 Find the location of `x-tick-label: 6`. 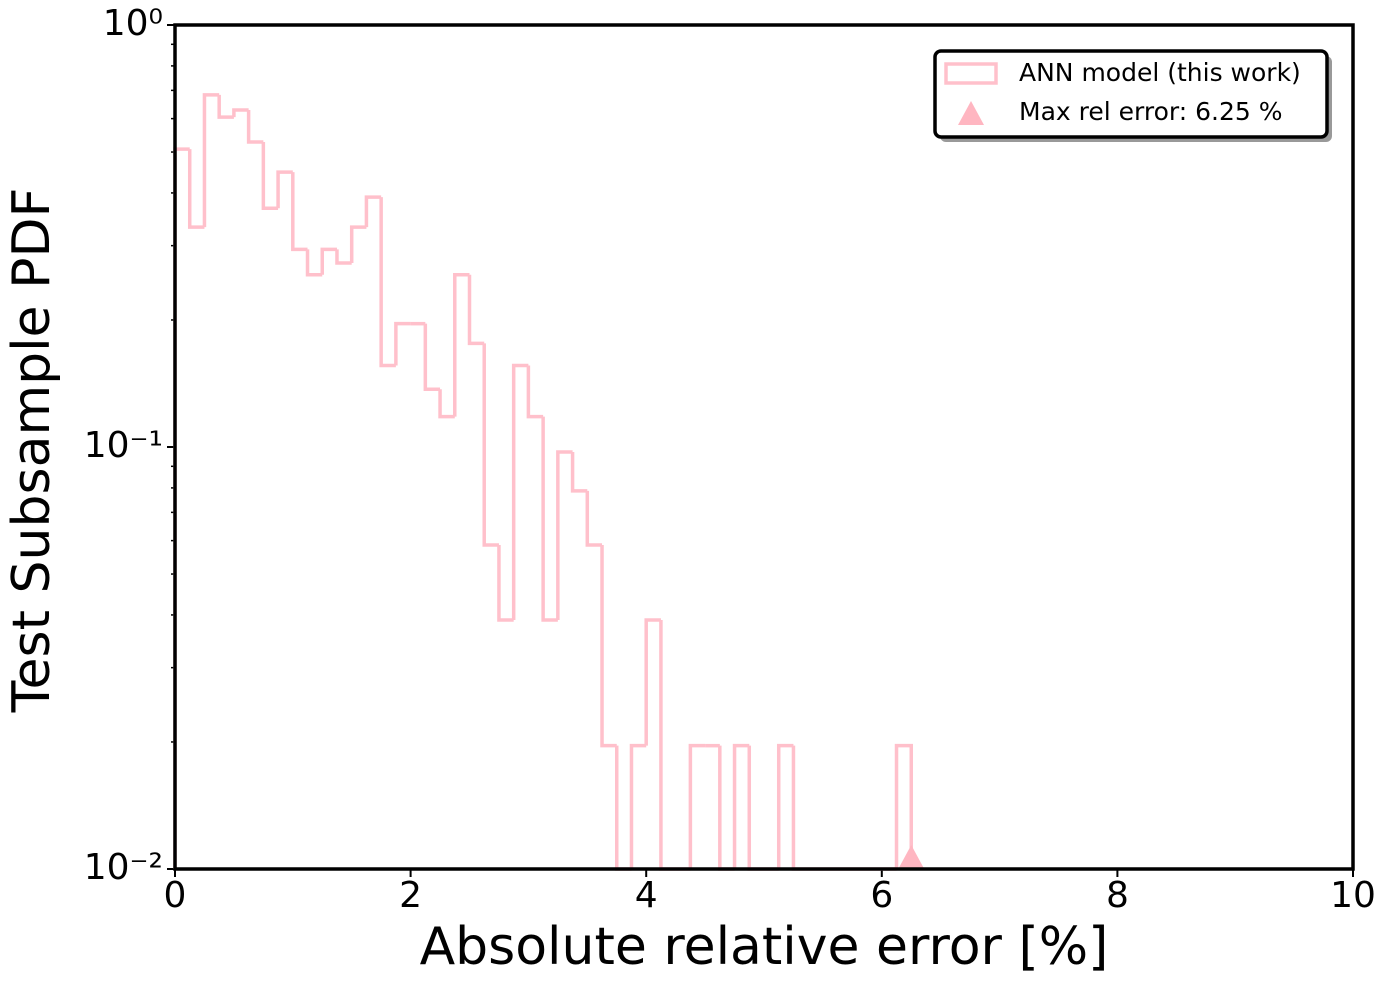

x-tick-label: 6 is located at coordinates (881, 895).